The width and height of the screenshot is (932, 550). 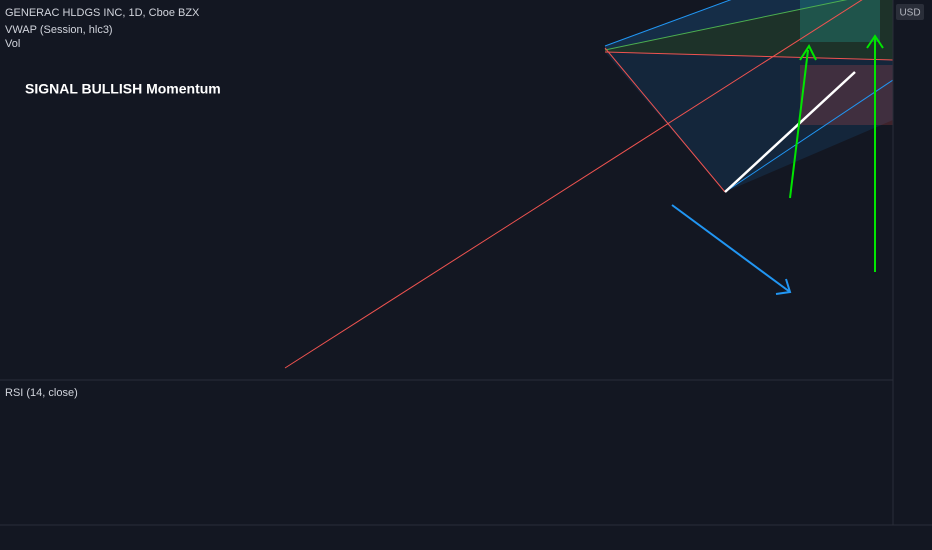 What do you see at coordinates (59, 30) in the screenshot?
I see `vwap-legend: VWAP (Session, hlc3)` at bounding box center [59, 30].